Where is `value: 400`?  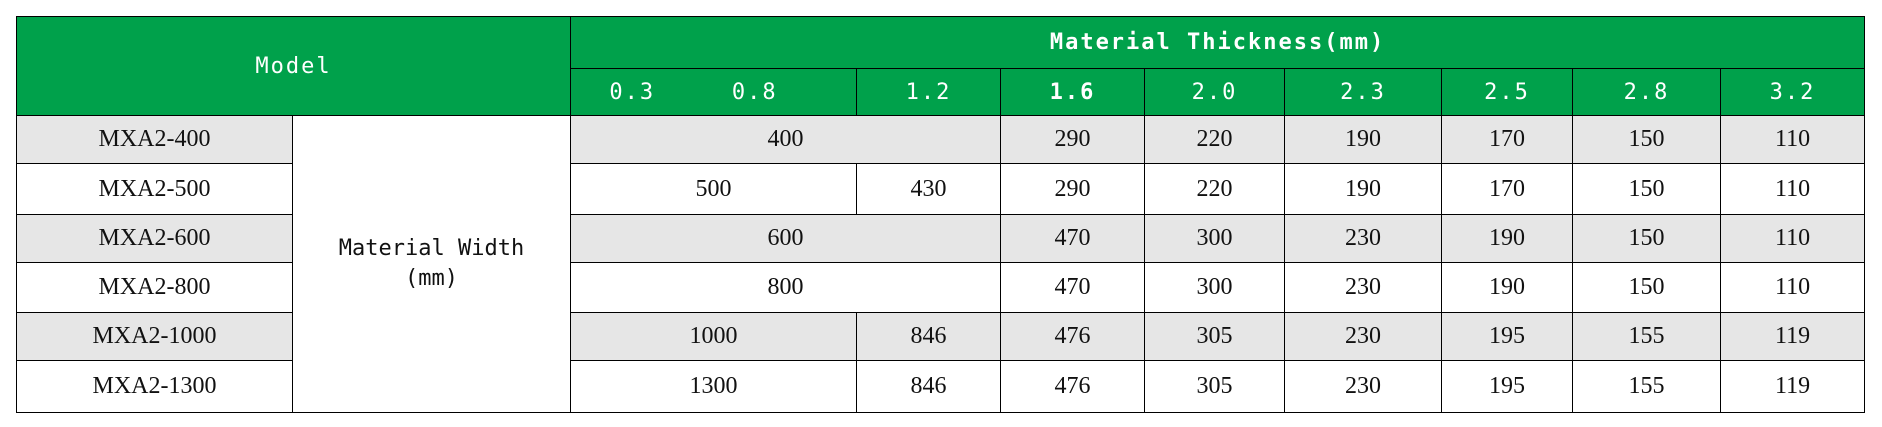
value: 400 is located at coordinates (786, 139).